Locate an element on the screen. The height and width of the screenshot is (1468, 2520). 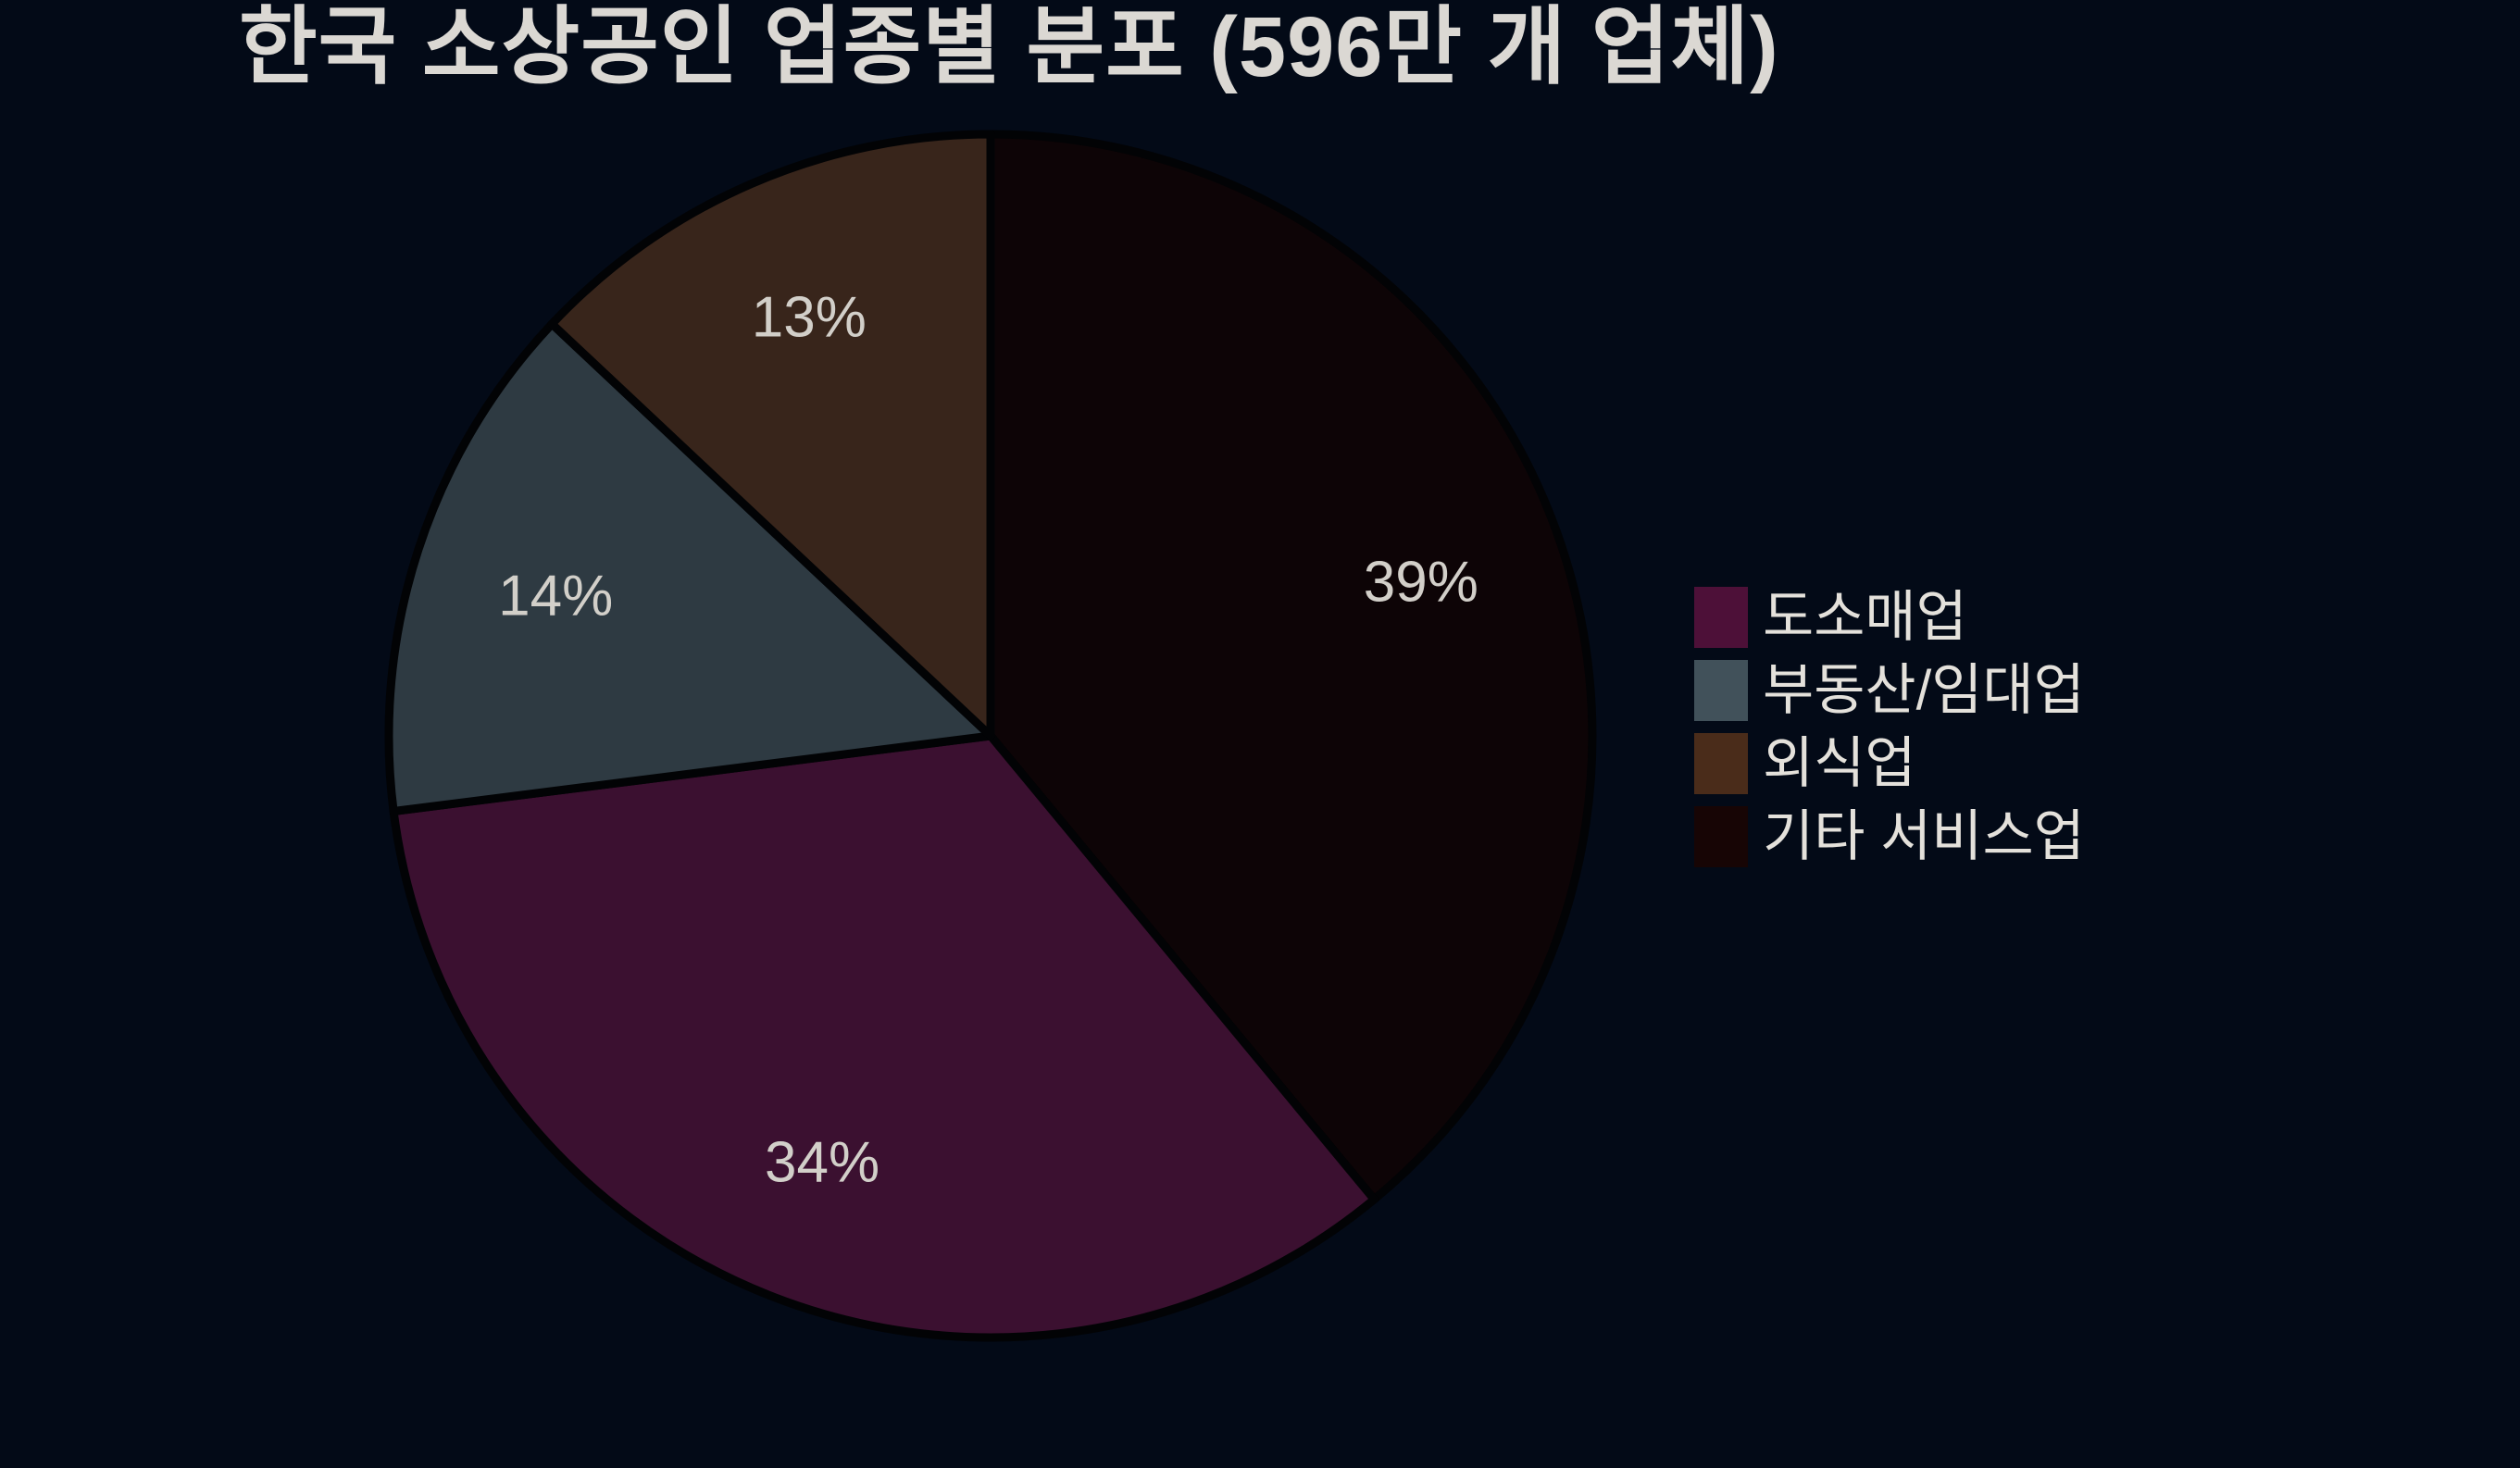
legend-label: 기타 서비스업 is located at coordinates (1924, 836).